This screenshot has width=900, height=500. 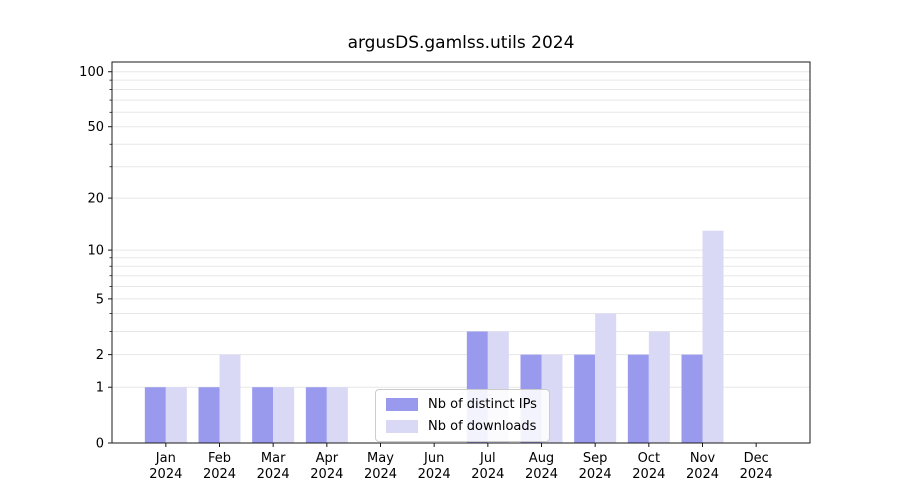 I want to click on legend: Nb of distinct IPs Nb of downloads, so click(x=462, y=415).